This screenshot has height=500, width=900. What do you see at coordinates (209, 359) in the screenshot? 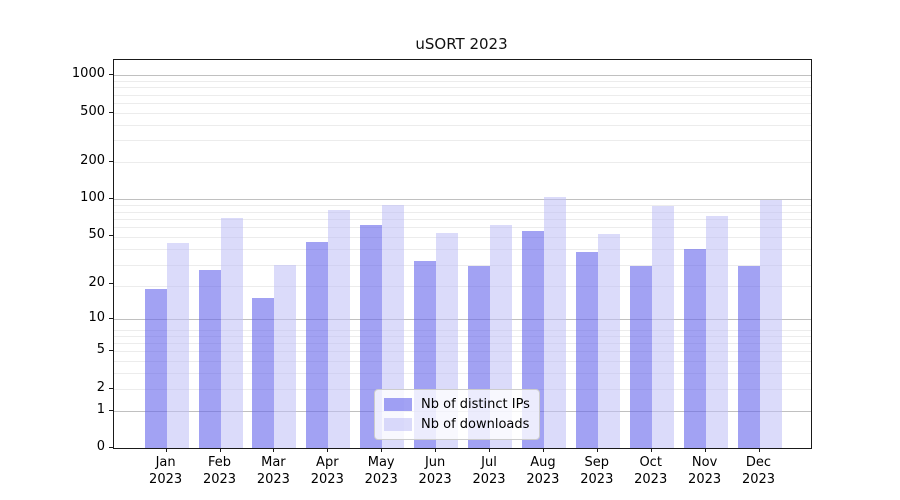
I see `bar-feb-distinct-ips` at bounding box center [209, 359].